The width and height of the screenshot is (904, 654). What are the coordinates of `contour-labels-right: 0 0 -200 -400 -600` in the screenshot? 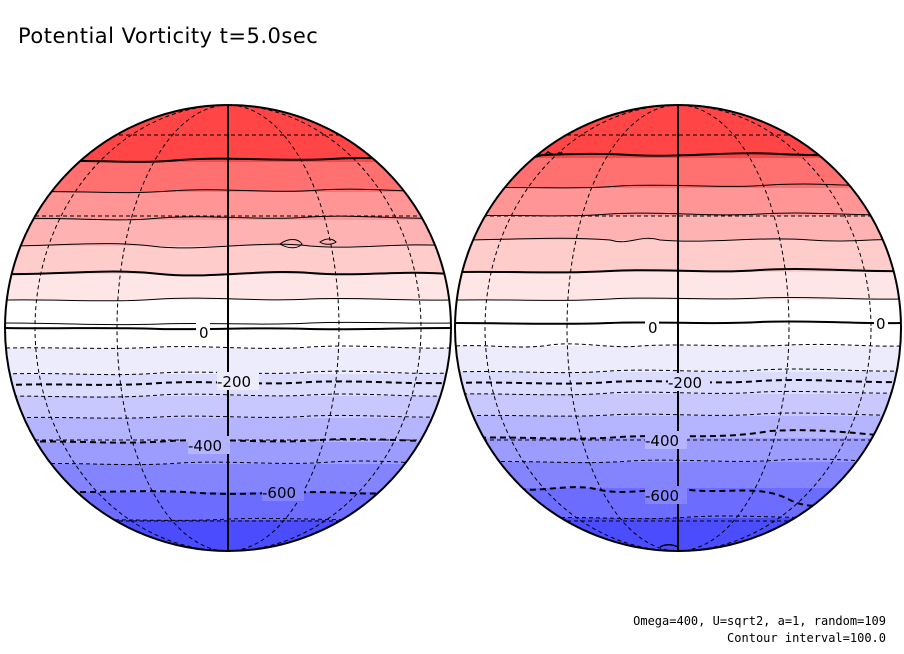 It's located at (766, 409).